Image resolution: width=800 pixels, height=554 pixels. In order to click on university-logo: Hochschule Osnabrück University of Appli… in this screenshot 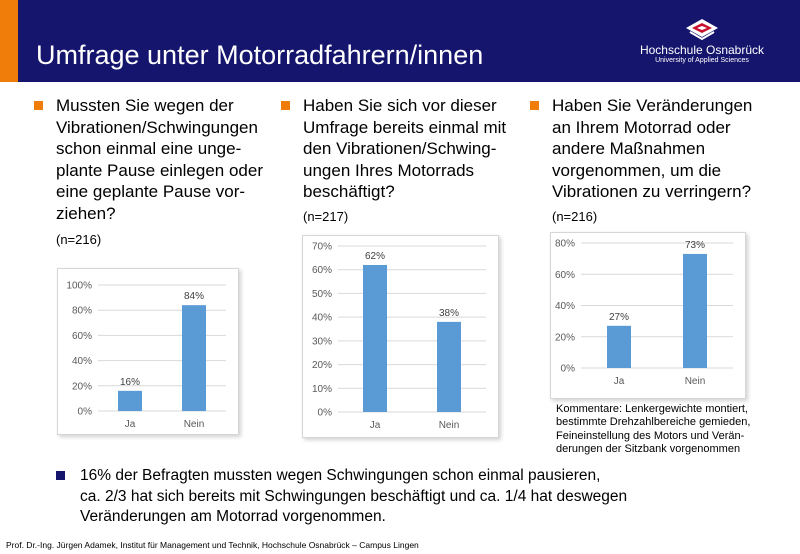, I will do `click(702, 44)`.